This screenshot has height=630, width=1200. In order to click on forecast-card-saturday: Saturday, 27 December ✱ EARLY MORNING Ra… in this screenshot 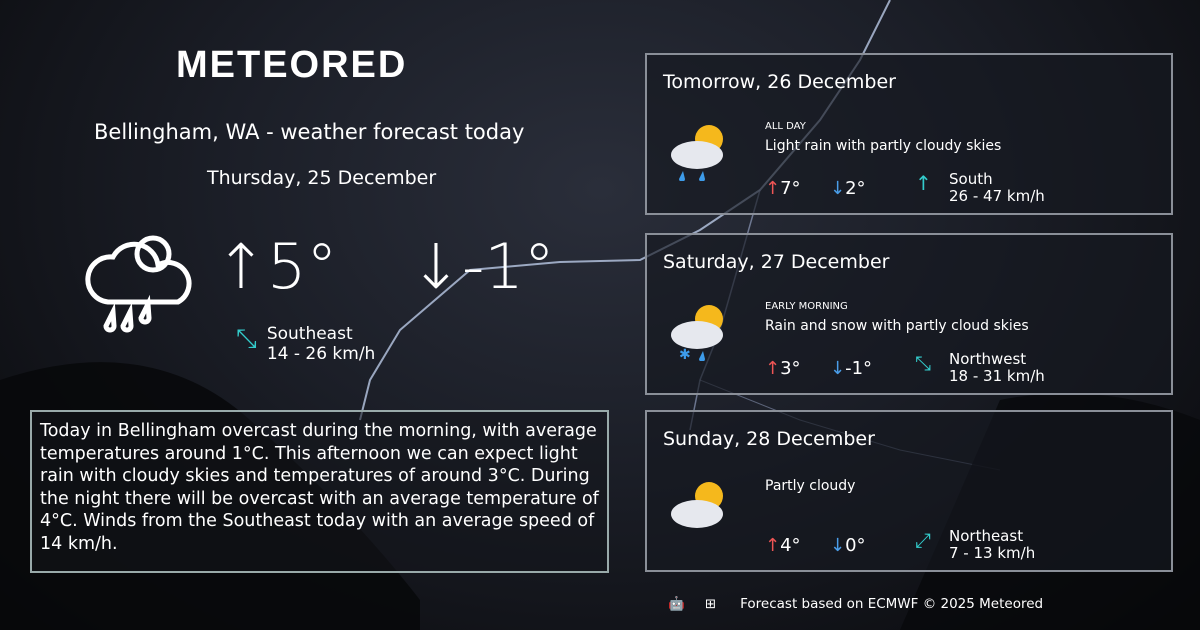, I will do `click(909, 314)`.